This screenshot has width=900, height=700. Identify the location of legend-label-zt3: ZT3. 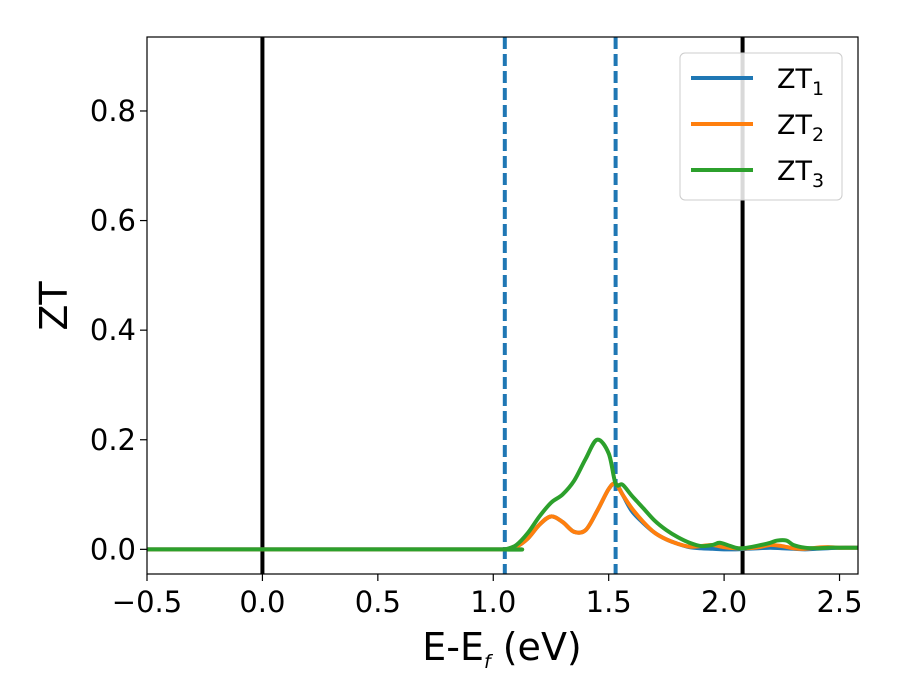
(800, 174).